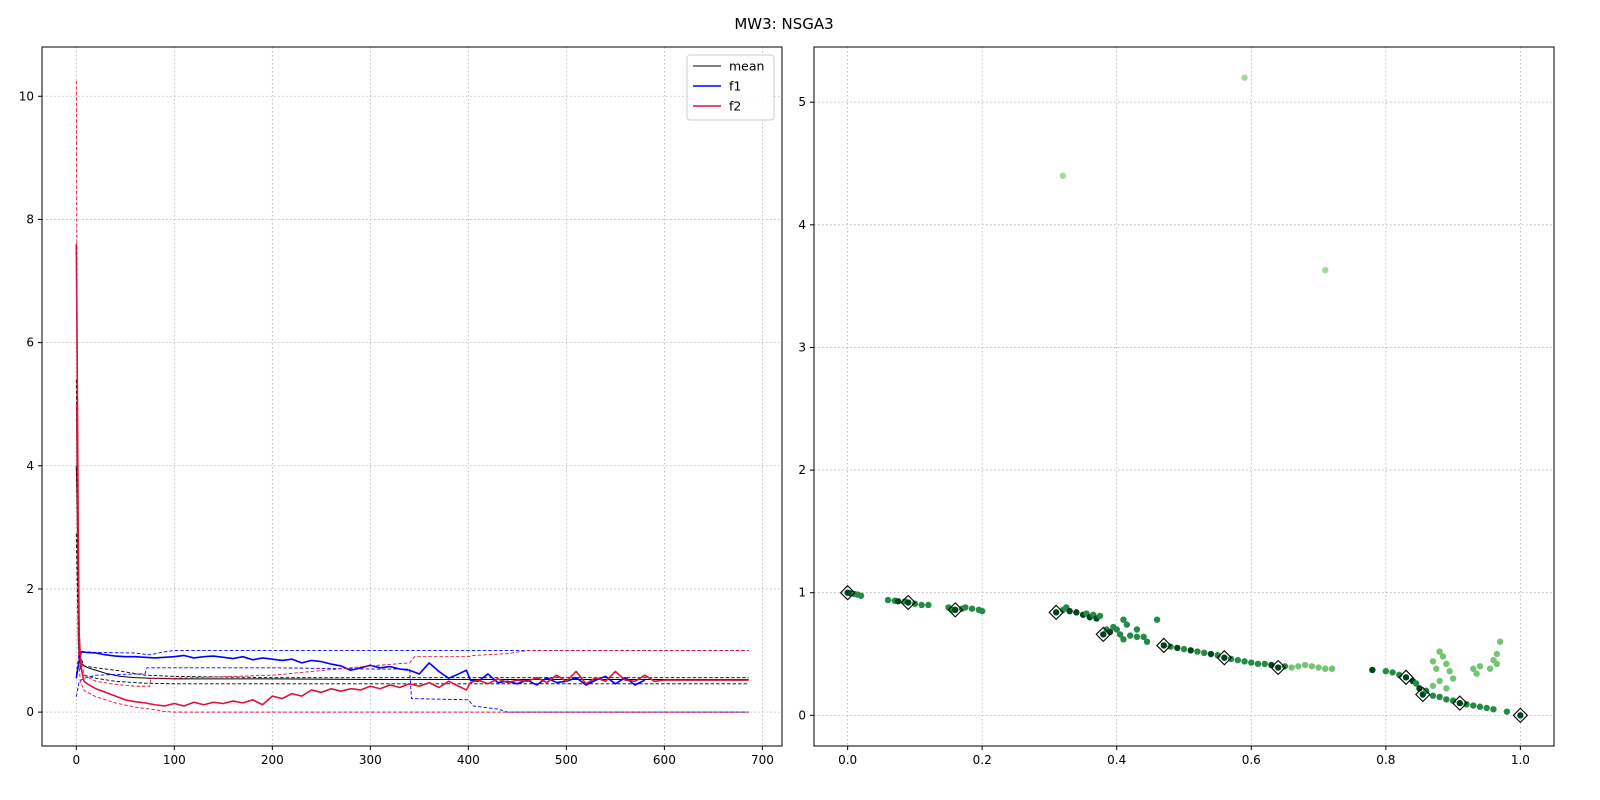 The height and width of the screenshot is (800, 1600). I want to click on figure-title: MW3: NSGA3, so click(783, 24).